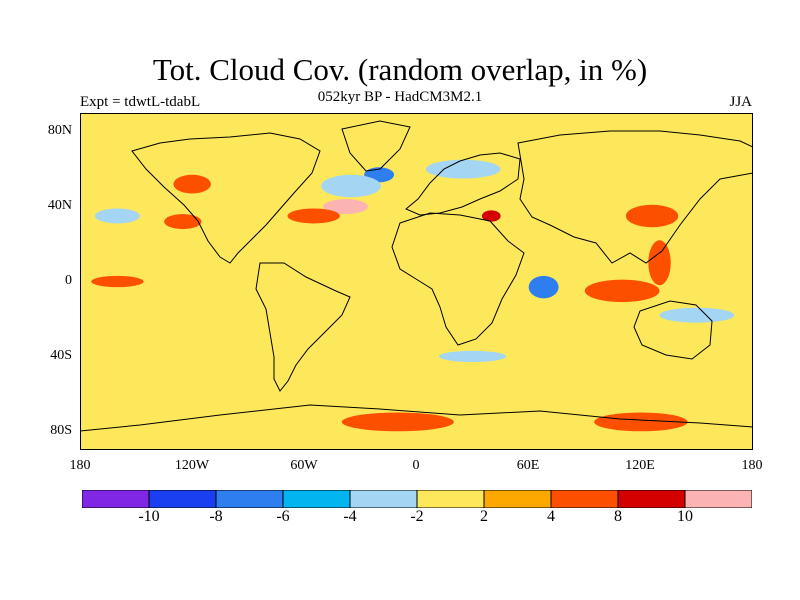 Image resolution: width=800 pixels, height=600 pixels. What do you see at coordinates (484, 516) in the screenshot?
I see `colorbar-label: 2` at bounding box center [484, 516].